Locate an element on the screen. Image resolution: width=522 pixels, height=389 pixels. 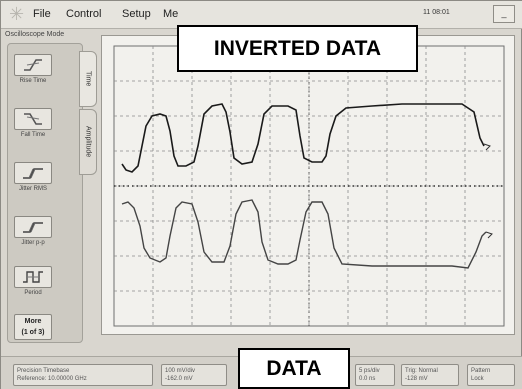
inverted-data-callout: INVERTED DATA is located at coordinates (297, 48).